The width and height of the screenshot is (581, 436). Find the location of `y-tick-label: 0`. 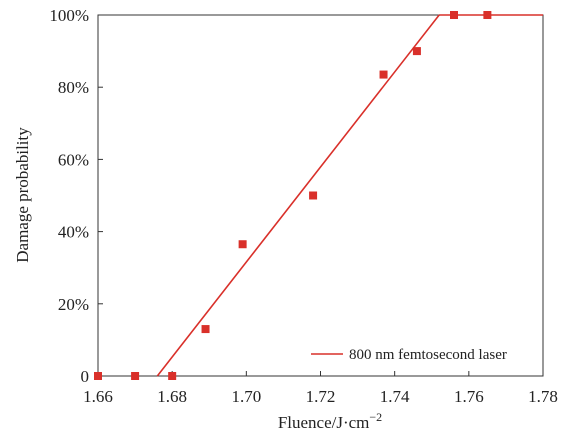

y-tick-label: 0 is located at coordinates (85, 376).